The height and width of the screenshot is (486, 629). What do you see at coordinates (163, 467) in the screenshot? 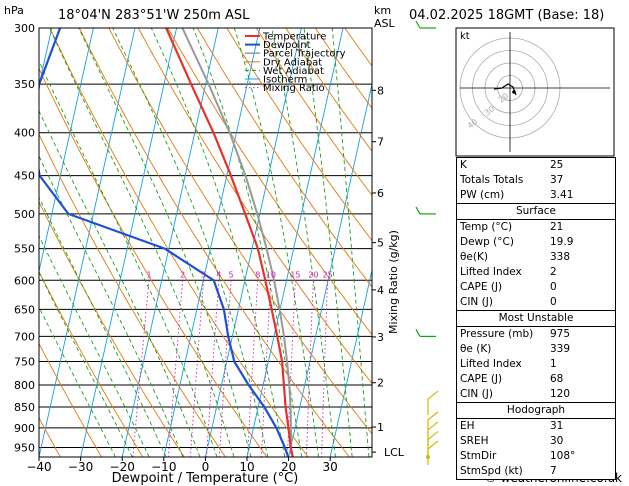
I see `x-tick-label: −10` at bounding box center [163, 467].